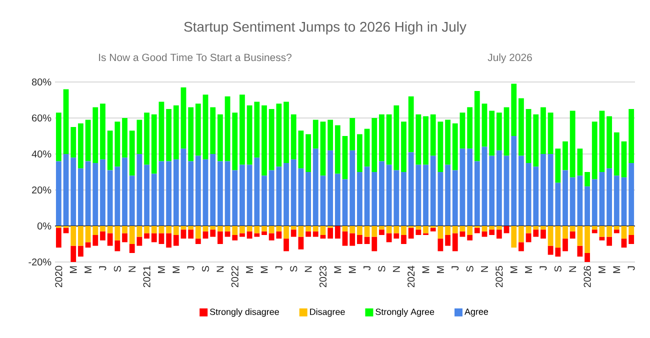 The width and height of the screenshot is (650, 338). Describe the element at coordinates (234, 277) in the screenshot. I see `x-tick-label: 2022` at that location.